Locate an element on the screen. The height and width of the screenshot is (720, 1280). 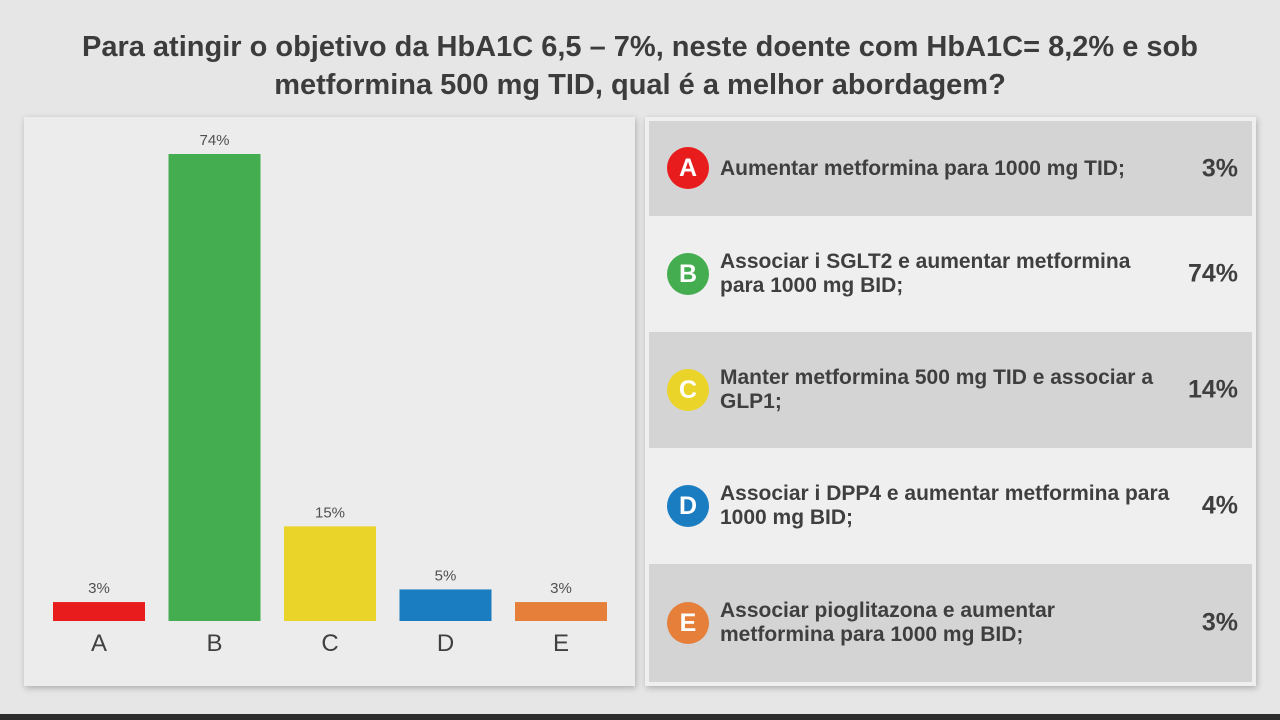
bar-d is located at coordinates (445, 605).